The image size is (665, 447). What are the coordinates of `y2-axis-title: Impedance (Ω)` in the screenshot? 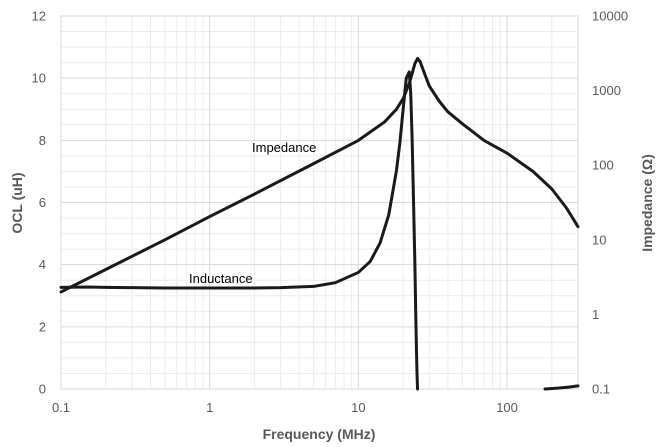 It's located at (647, 203).